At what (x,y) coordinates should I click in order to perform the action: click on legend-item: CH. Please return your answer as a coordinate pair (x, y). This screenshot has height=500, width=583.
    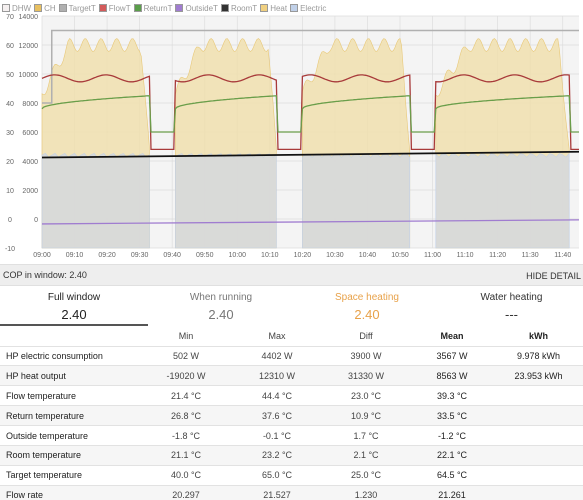
    Looking at the image, I should click on (45, 8).